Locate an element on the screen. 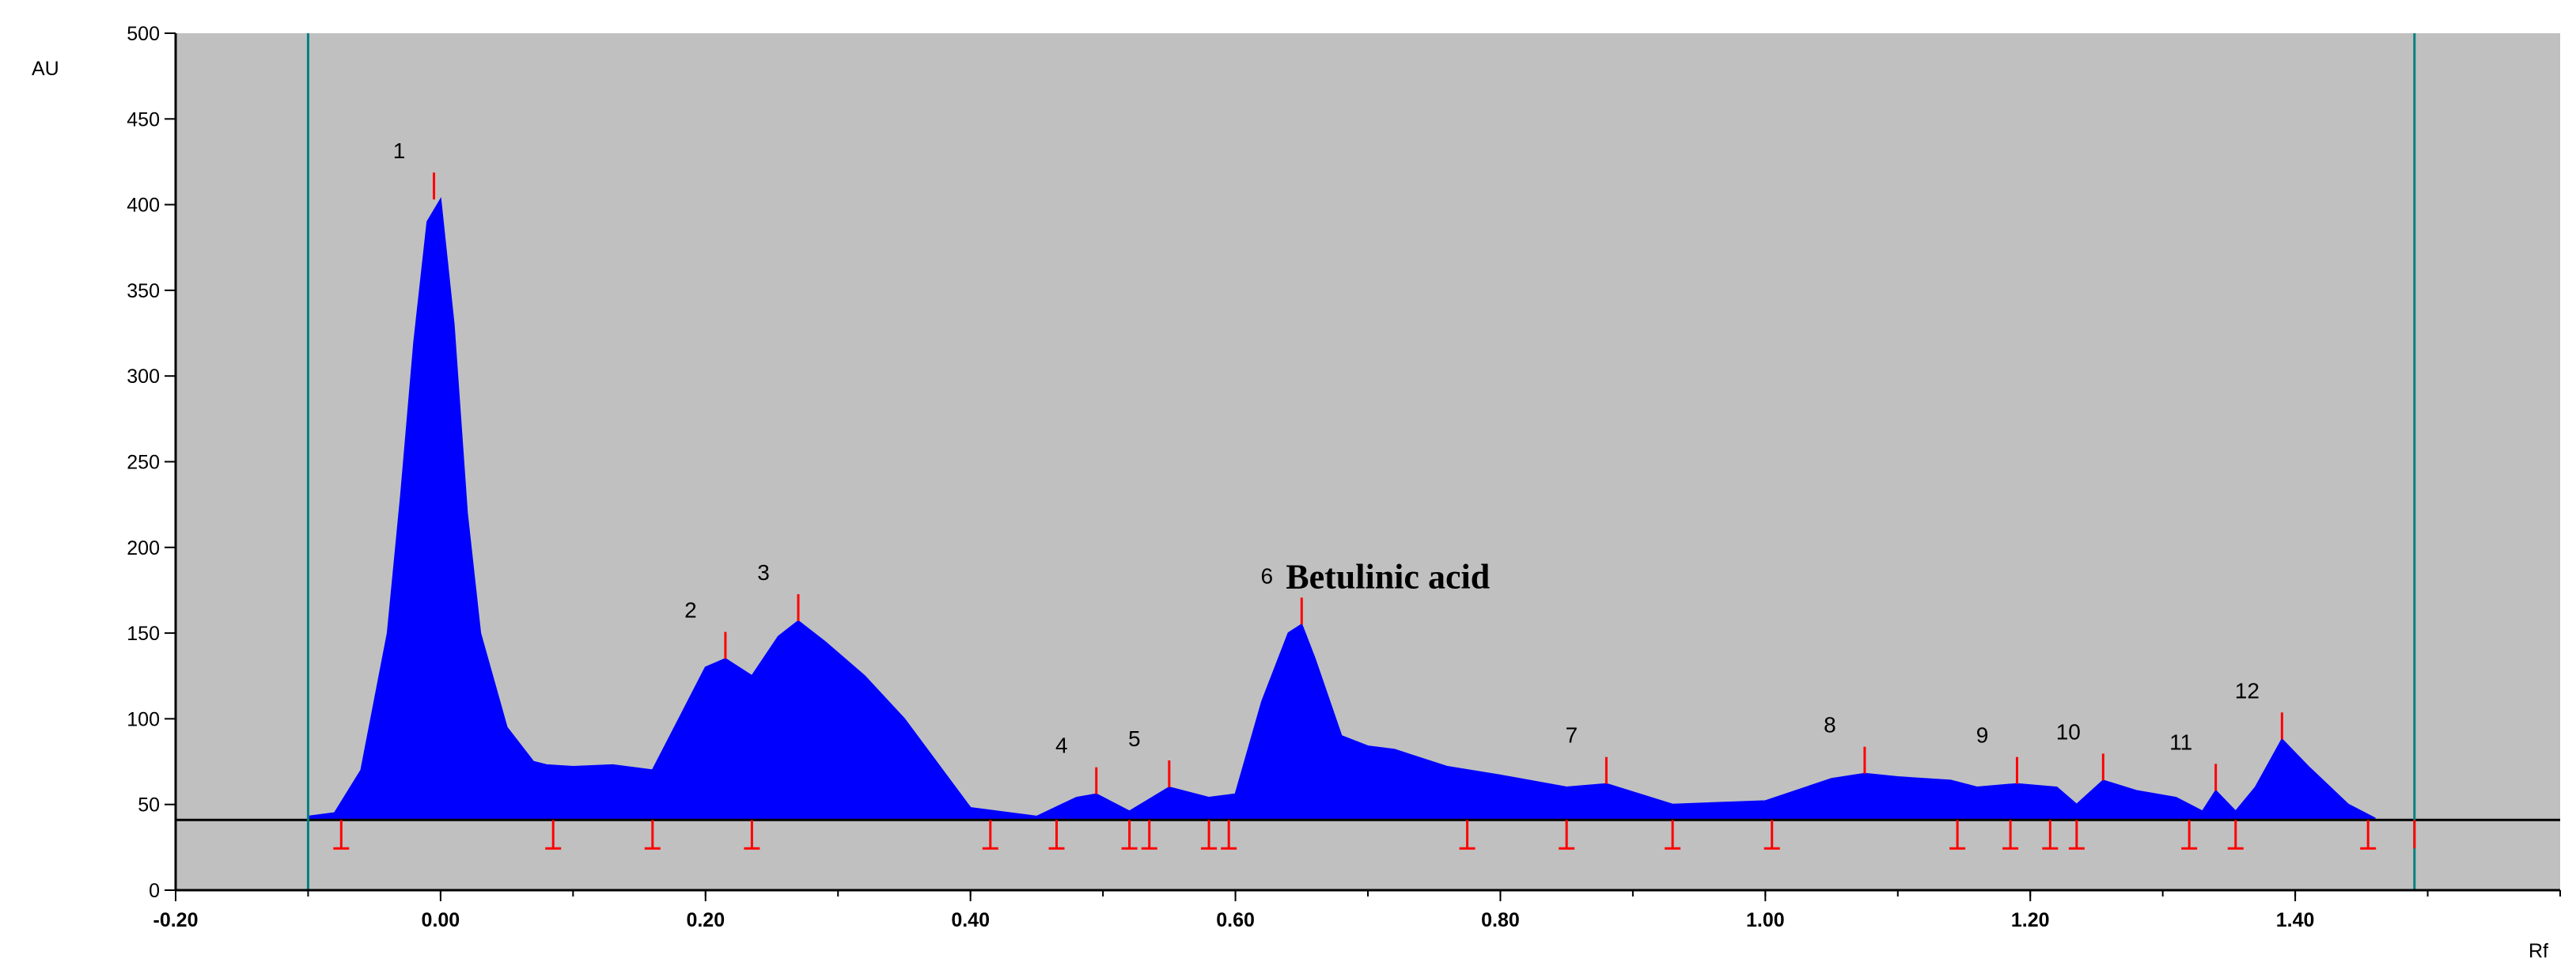  y-tick-label: 400 is located at coordinates (143, 206).